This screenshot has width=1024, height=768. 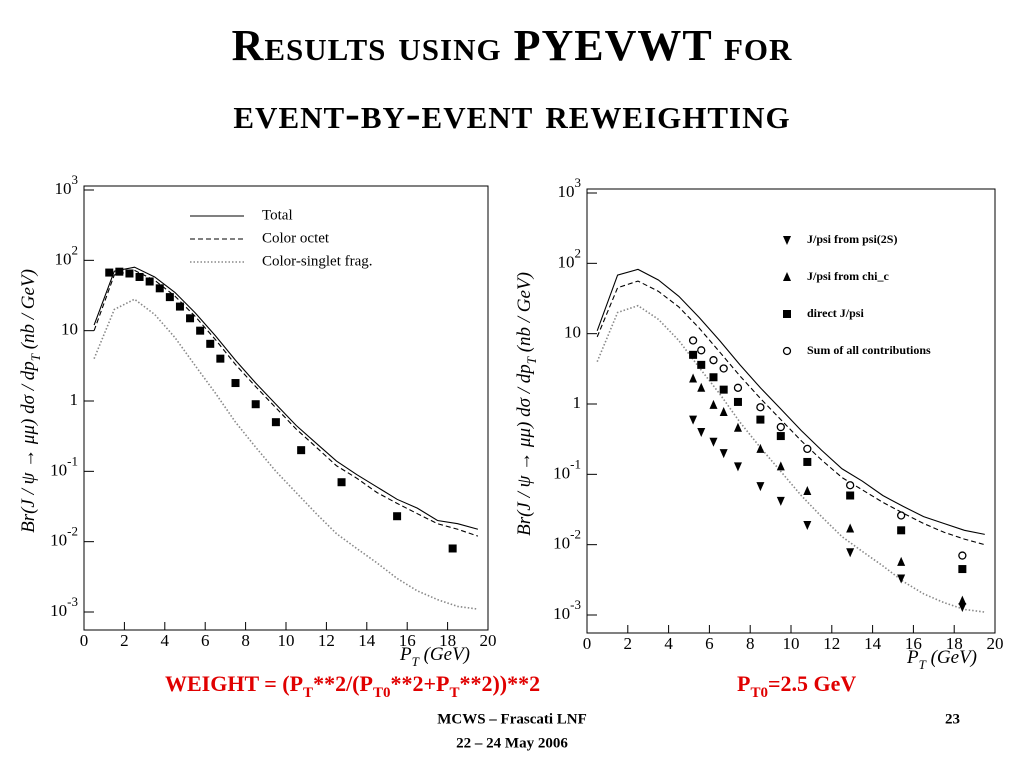 I want to click on pt0-parameter: PT0=2.5 GeV, so click(x=796, y=686).